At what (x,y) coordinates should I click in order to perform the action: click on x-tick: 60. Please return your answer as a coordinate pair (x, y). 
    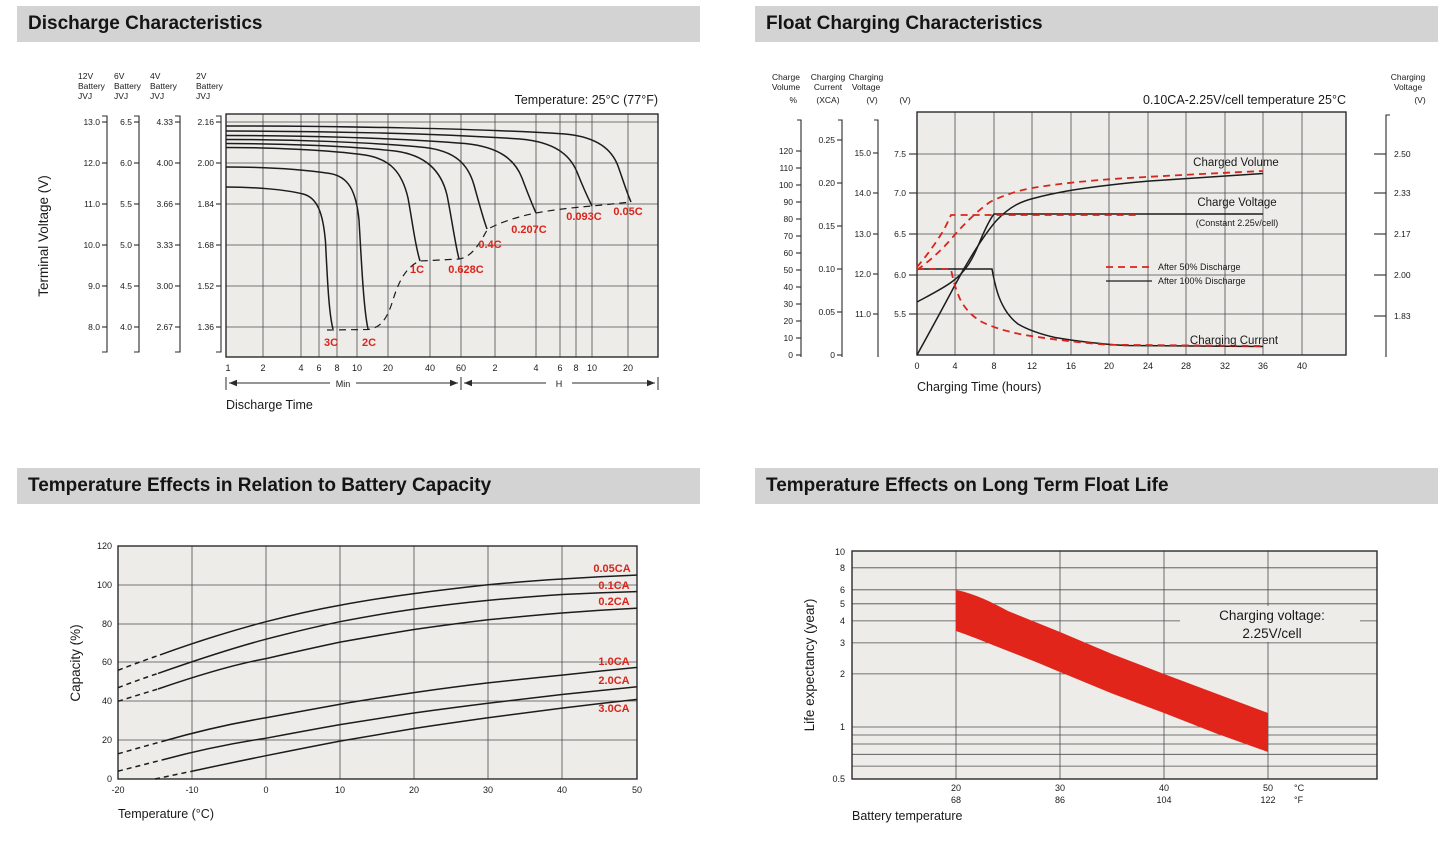
    Looking at the image, I should click on (461, 368).